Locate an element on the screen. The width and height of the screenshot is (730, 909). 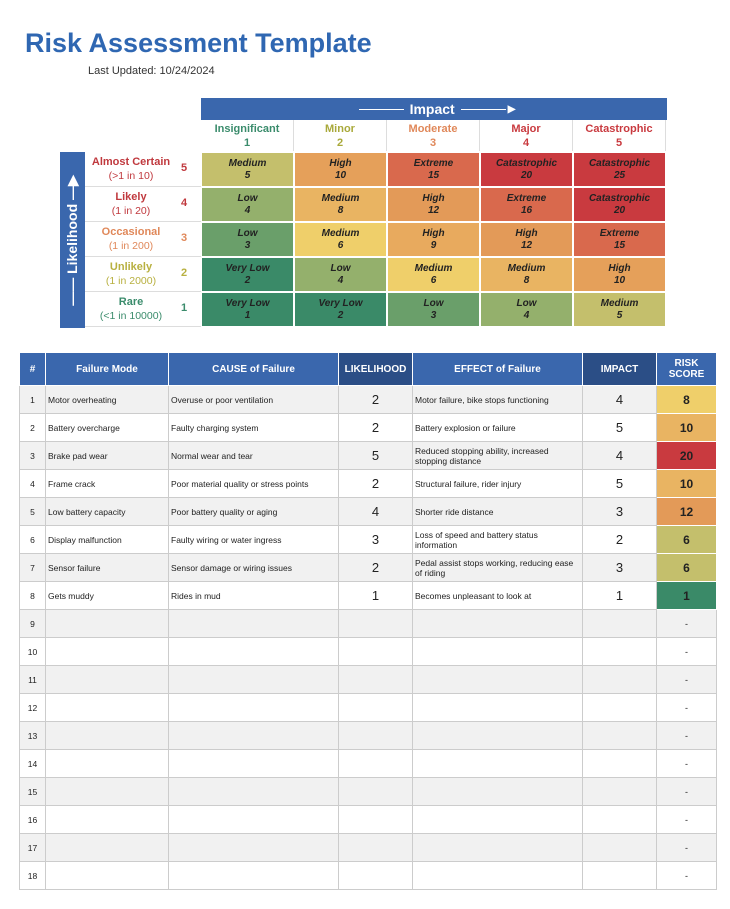
impact-number: 5 is located at coordinates (619, 143).